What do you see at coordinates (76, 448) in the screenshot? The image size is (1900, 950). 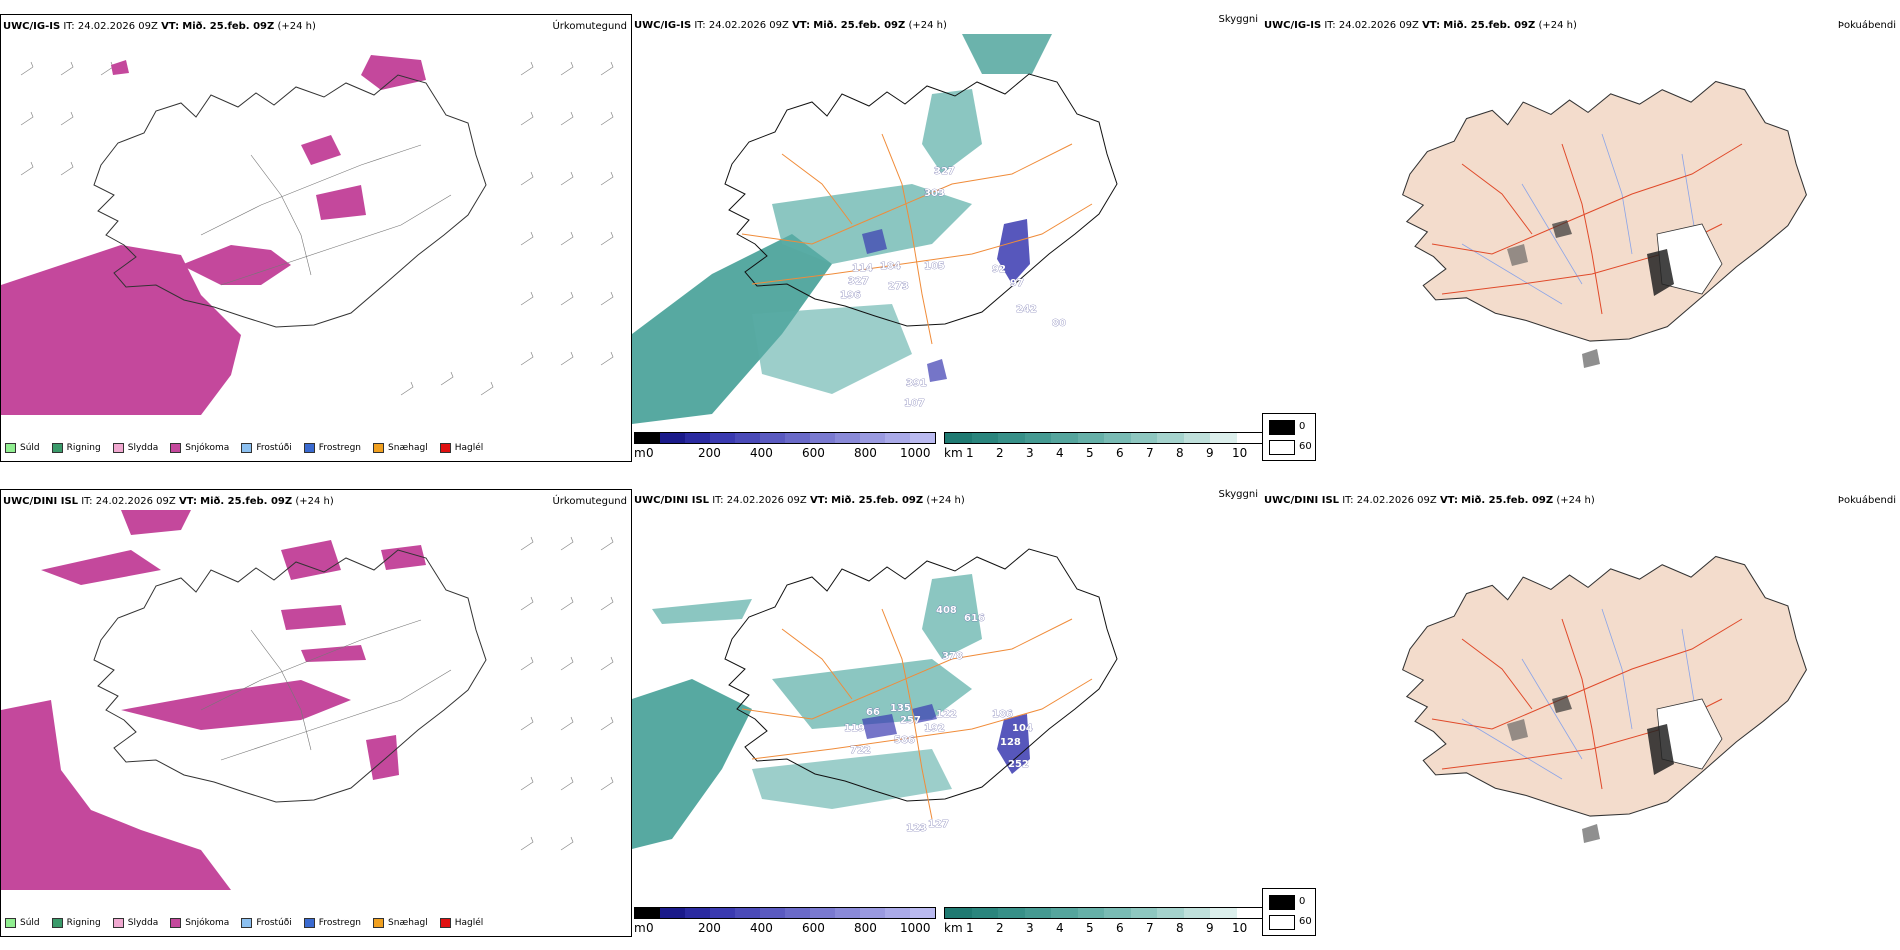 I see `legend-item-rain: Rigning` at bounding box center [76, 448].